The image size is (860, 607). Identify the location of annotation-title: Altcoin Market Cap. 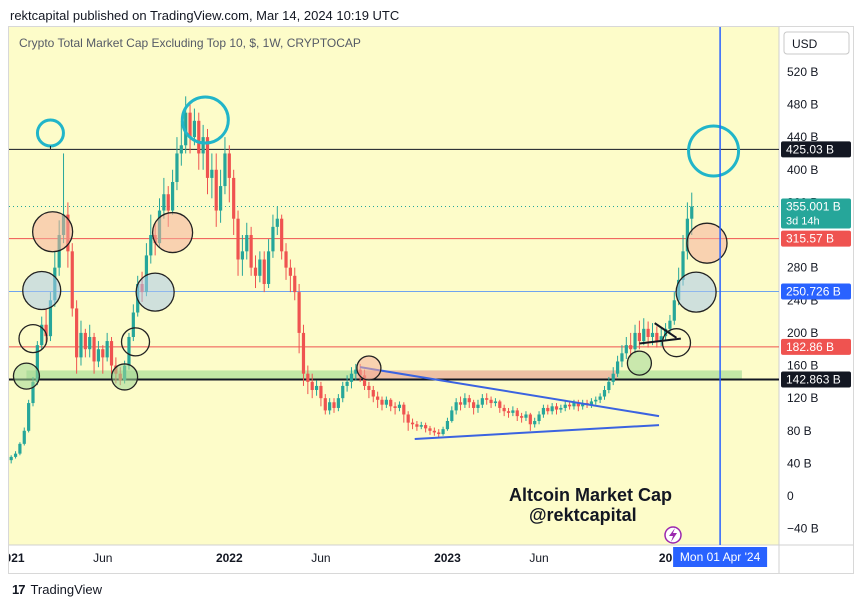
(590, 495).